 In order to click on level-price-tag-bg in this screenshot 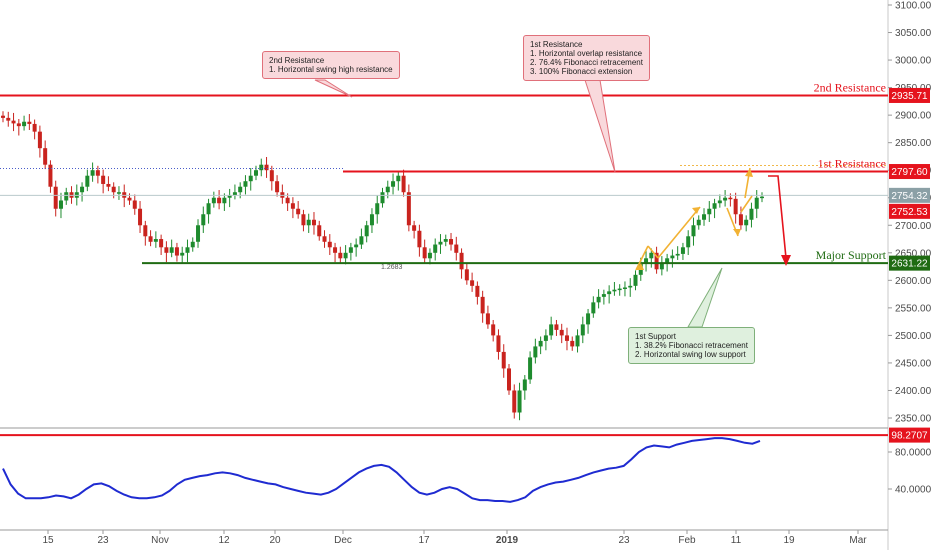, I will do `click(909, 263)`.